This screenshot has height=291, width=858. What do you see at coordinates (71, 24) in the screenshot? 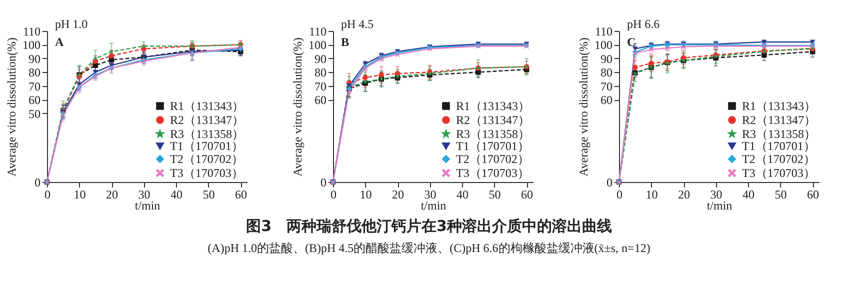
I see `text: pH 1.0` at bounding box center [71, 24].